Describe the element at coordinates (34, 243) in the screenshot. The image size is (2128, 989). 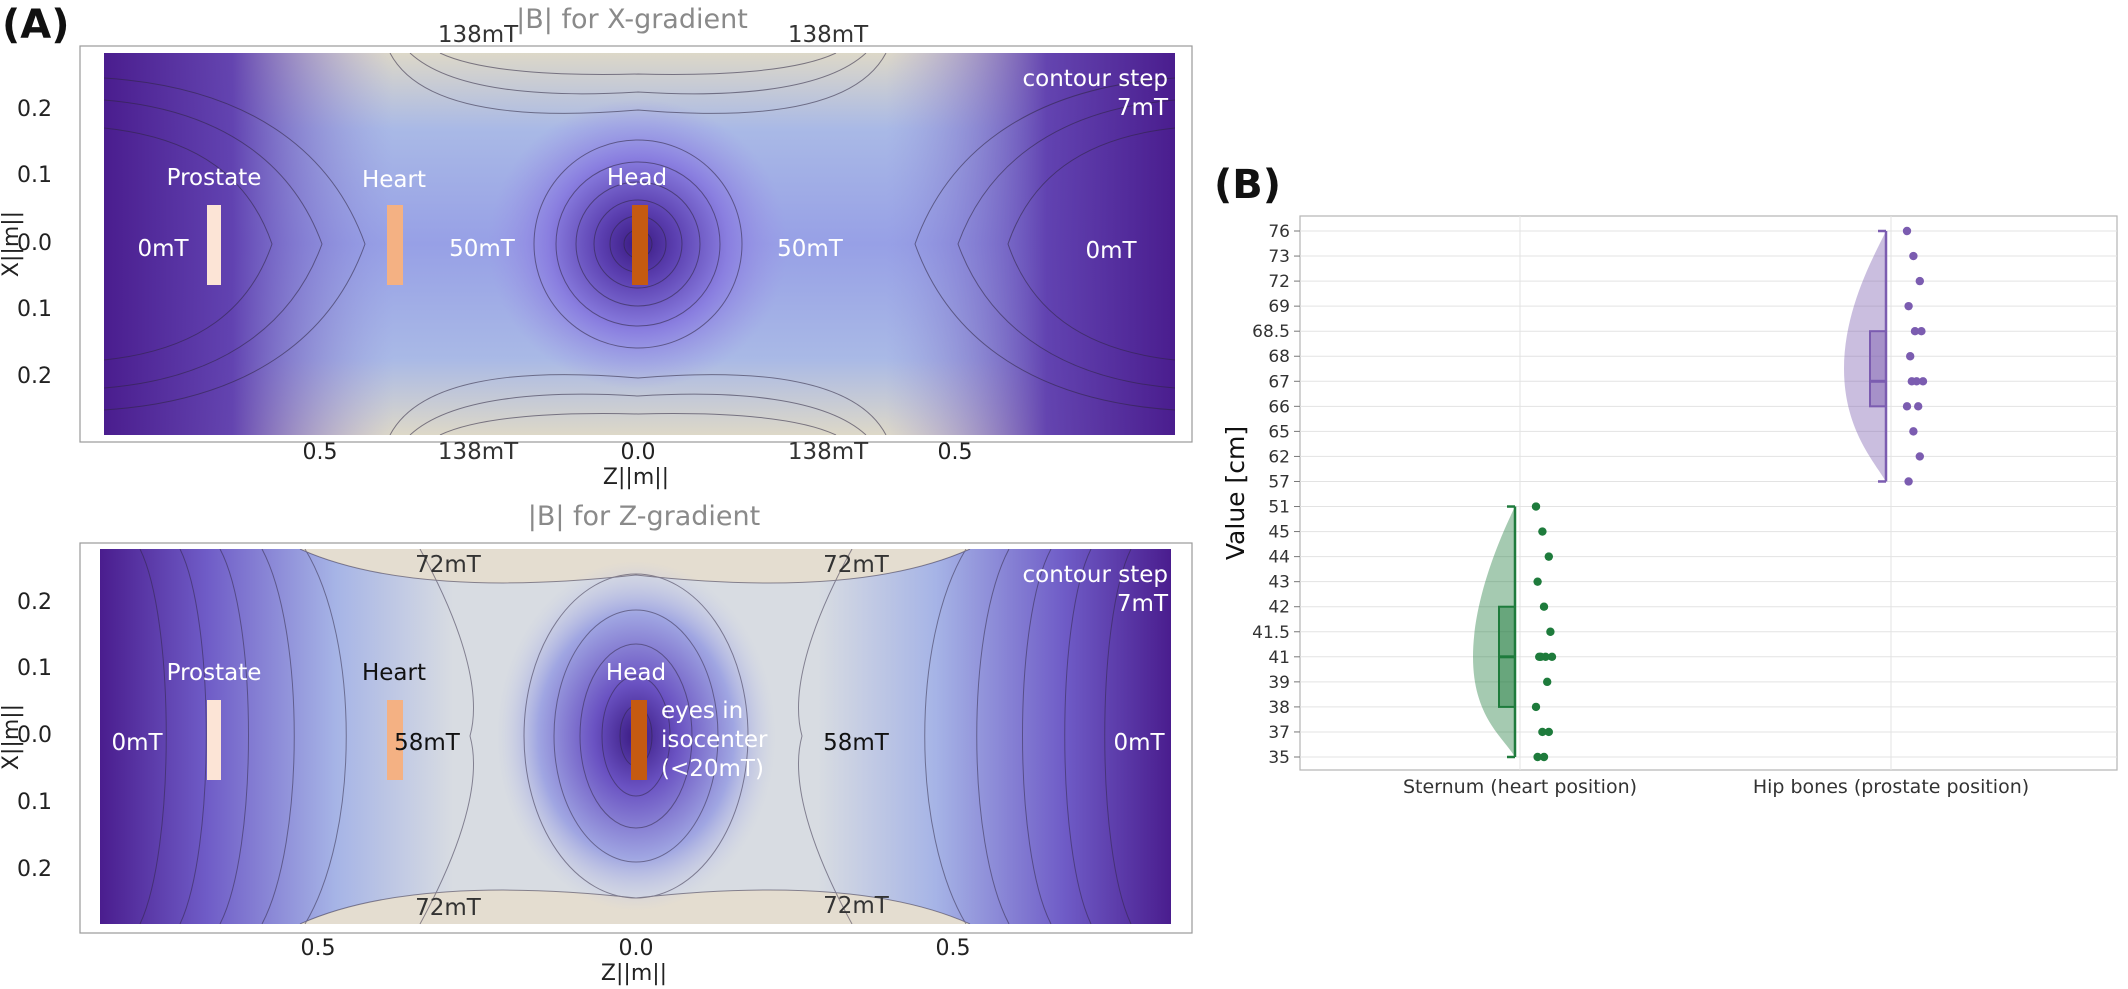
I see `map-x-ytick: 0.0` at that location.